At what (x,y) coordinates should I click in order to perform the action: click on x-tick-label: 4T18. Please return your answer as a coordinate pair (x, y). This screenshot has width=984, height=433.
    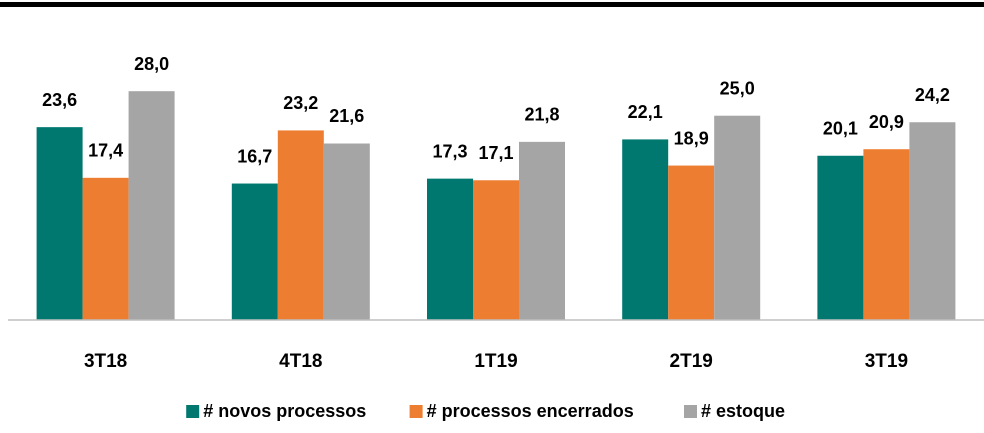
    Looking at the image, I should click on (300, 361).